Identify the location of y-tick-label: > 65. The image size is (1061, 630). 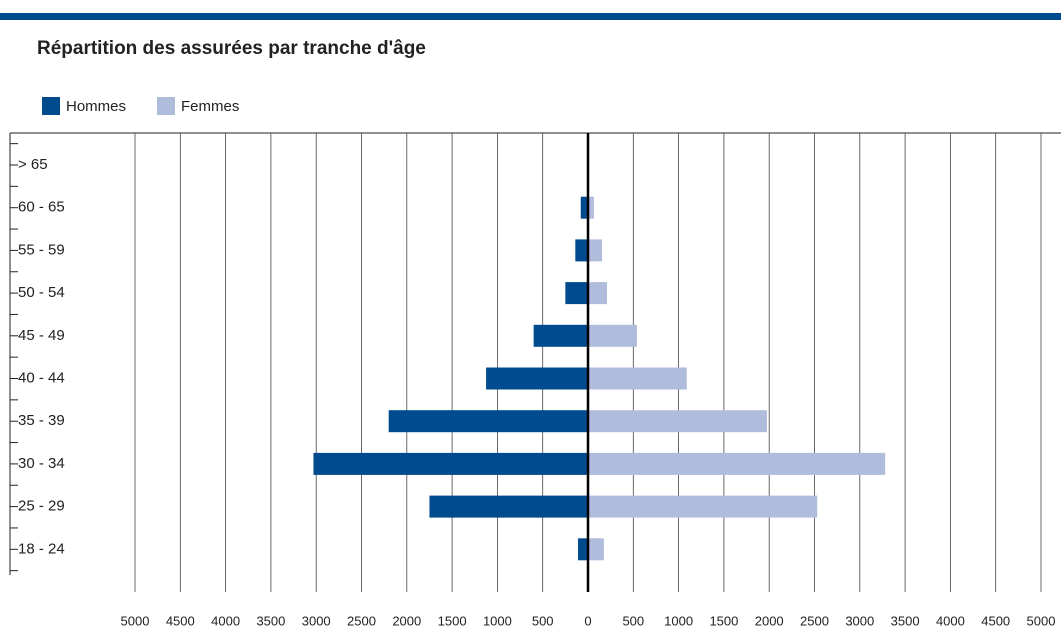
(33, 164).